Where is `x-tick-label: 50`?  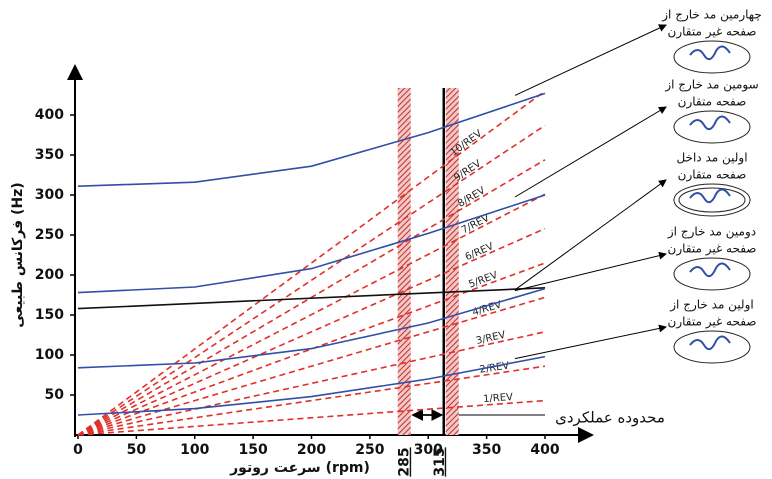 x-tick-label: 50 is located at coordinates (137, 450).